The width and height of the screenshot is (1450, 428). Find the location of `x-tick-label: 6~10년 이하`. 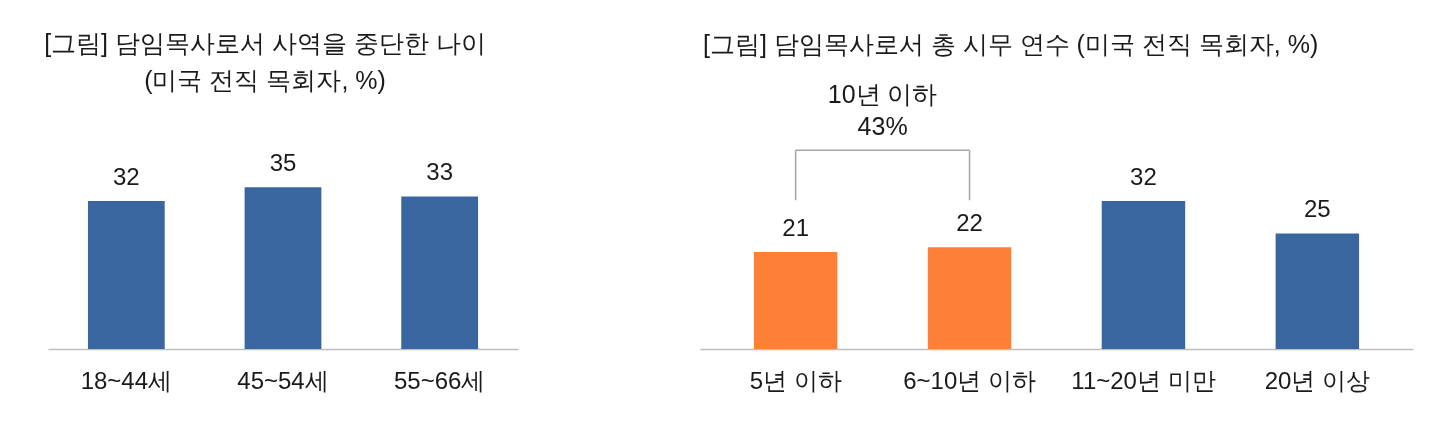

x-tick-label: 6~10년 이하 is located at coordinates (969, 380).